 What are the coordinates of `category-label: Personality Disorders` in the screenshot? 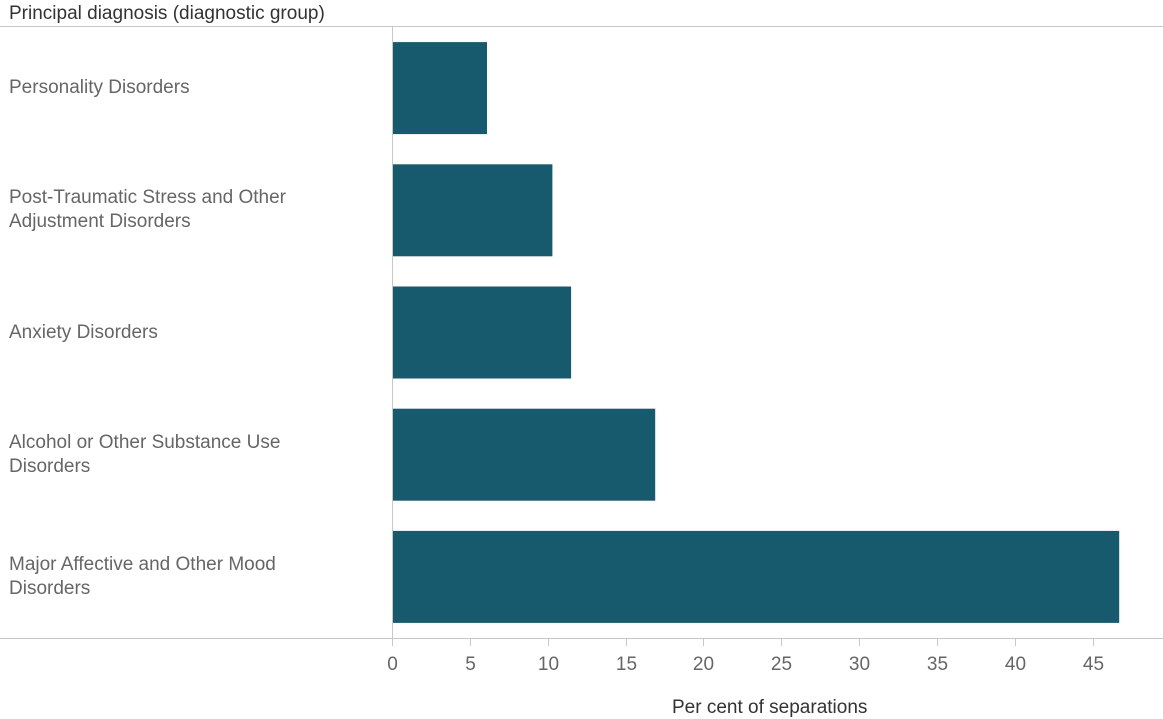 It's located at (189, 88).